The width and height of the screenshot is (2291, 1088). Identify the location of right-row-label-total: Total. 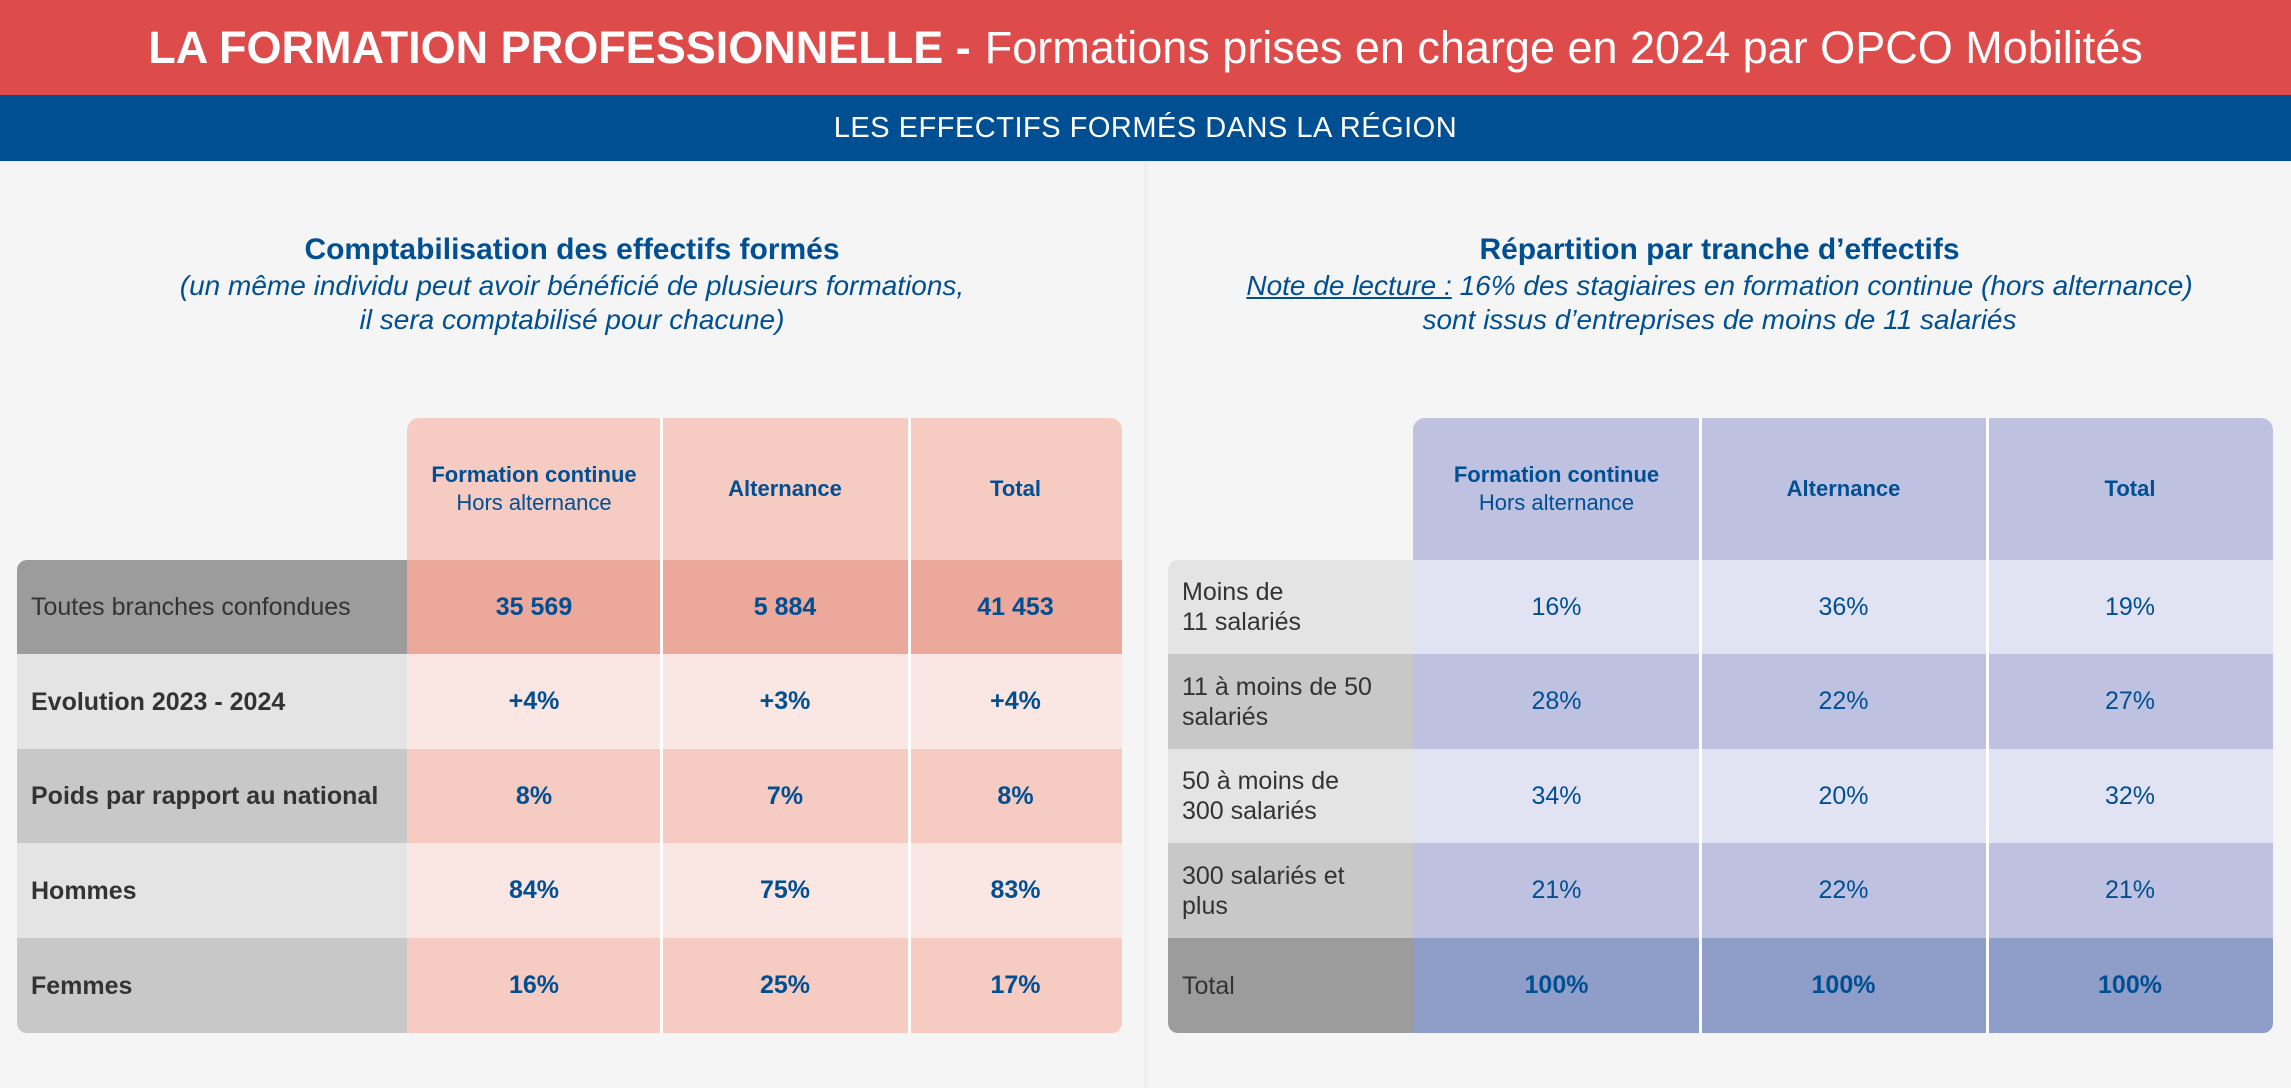
(1290, 985).